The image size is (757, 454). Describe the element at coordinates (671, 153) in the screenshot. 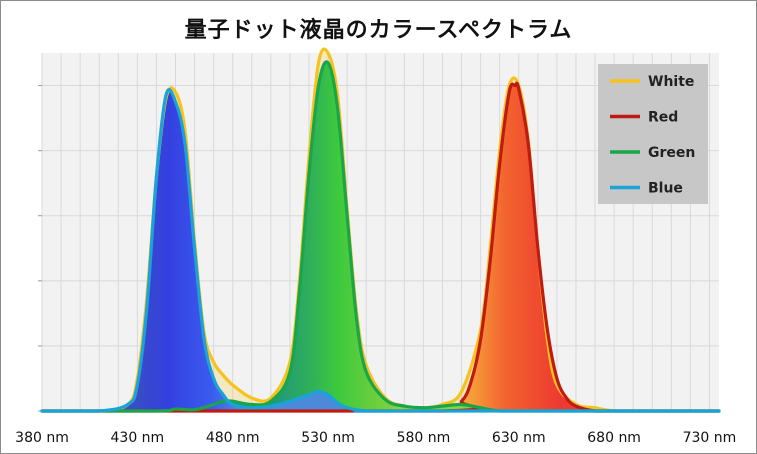

I see `legend-label-green: Green` at that location.